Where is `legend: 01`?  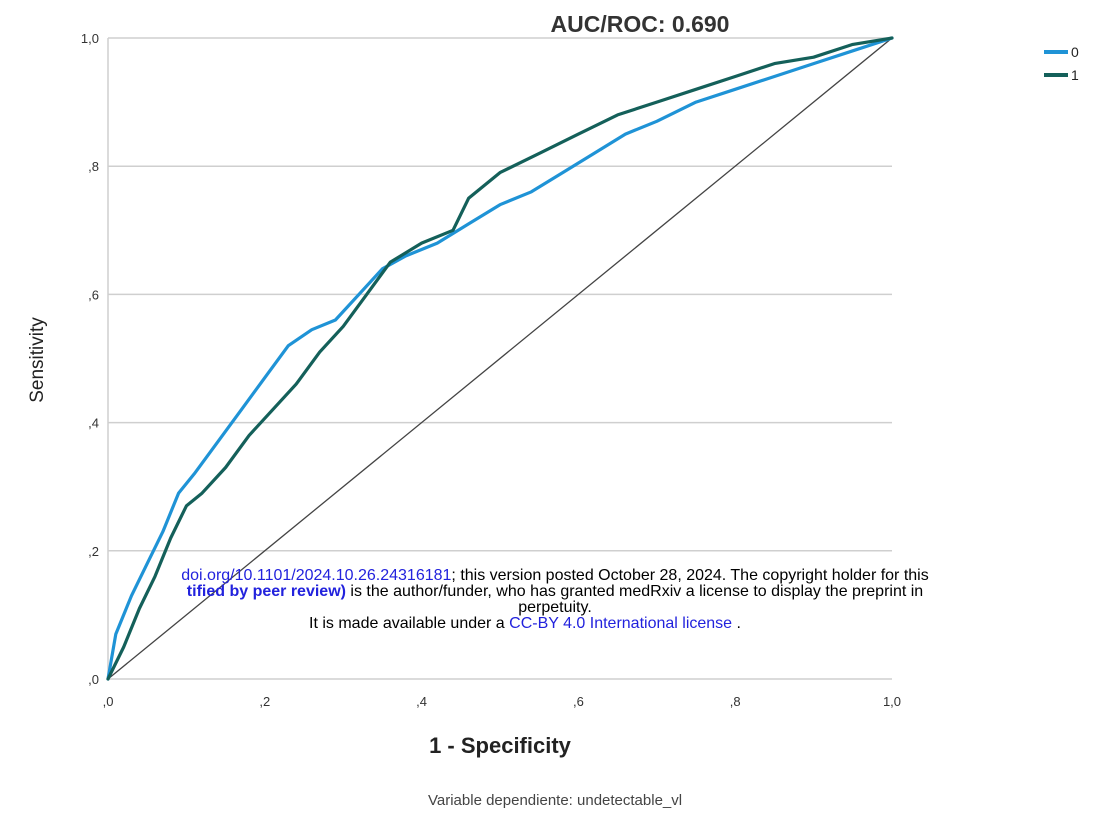 legend: 01 is located at coordinates (1061, 63).